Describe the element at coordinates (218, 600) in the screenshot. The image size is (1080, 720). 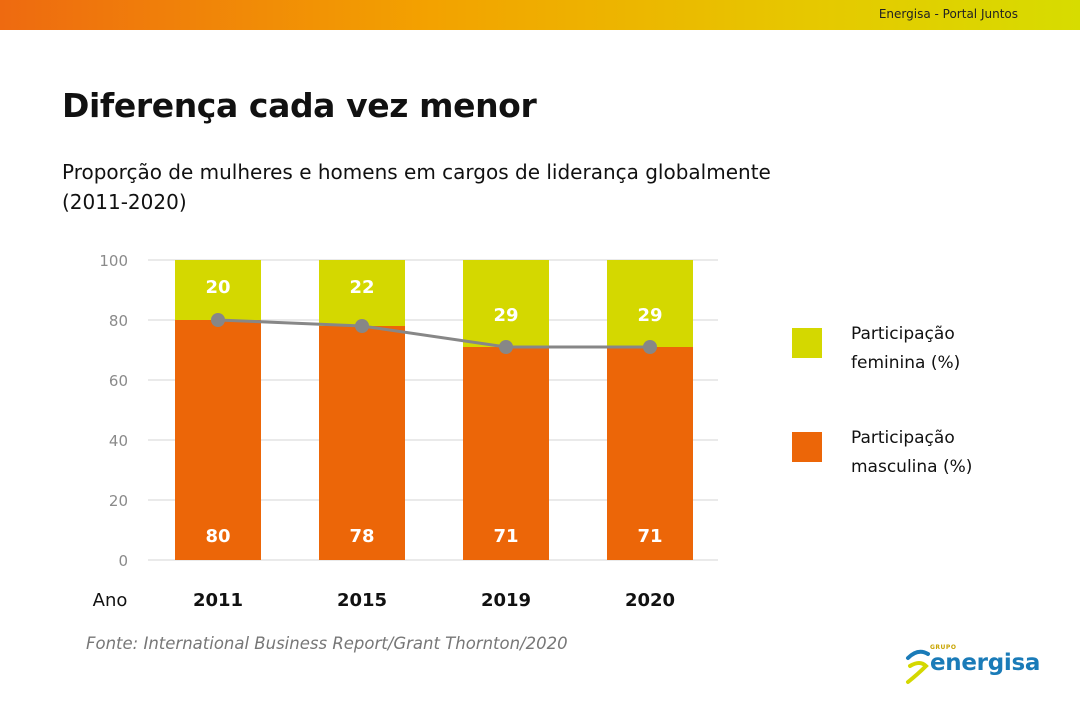
I see `x-tick-label: 2011` at that location.